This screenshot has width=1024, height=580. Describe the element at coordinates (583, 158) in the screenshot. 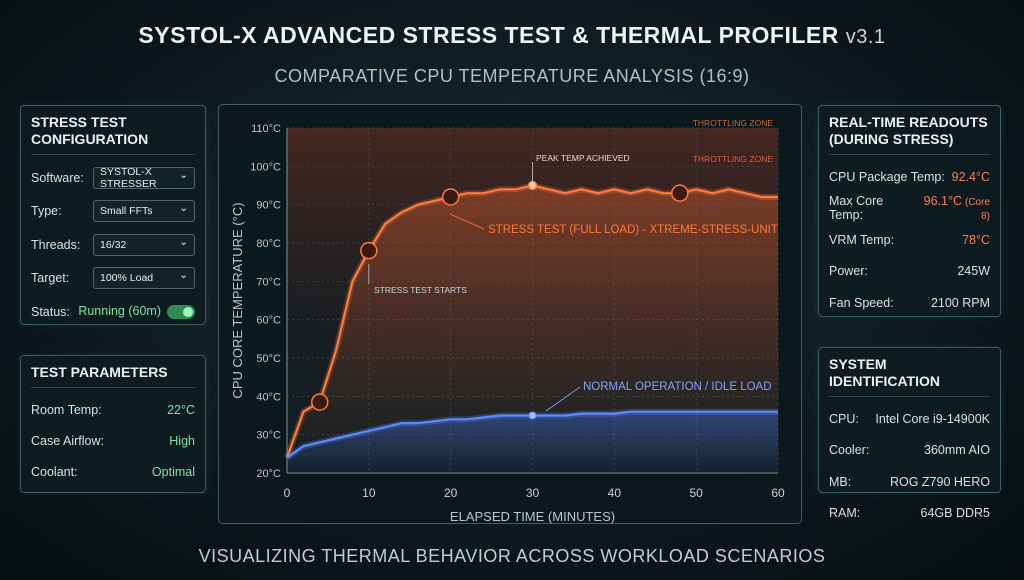

I see `annotation: PEAK TEMP ACHIEVED` at that location.